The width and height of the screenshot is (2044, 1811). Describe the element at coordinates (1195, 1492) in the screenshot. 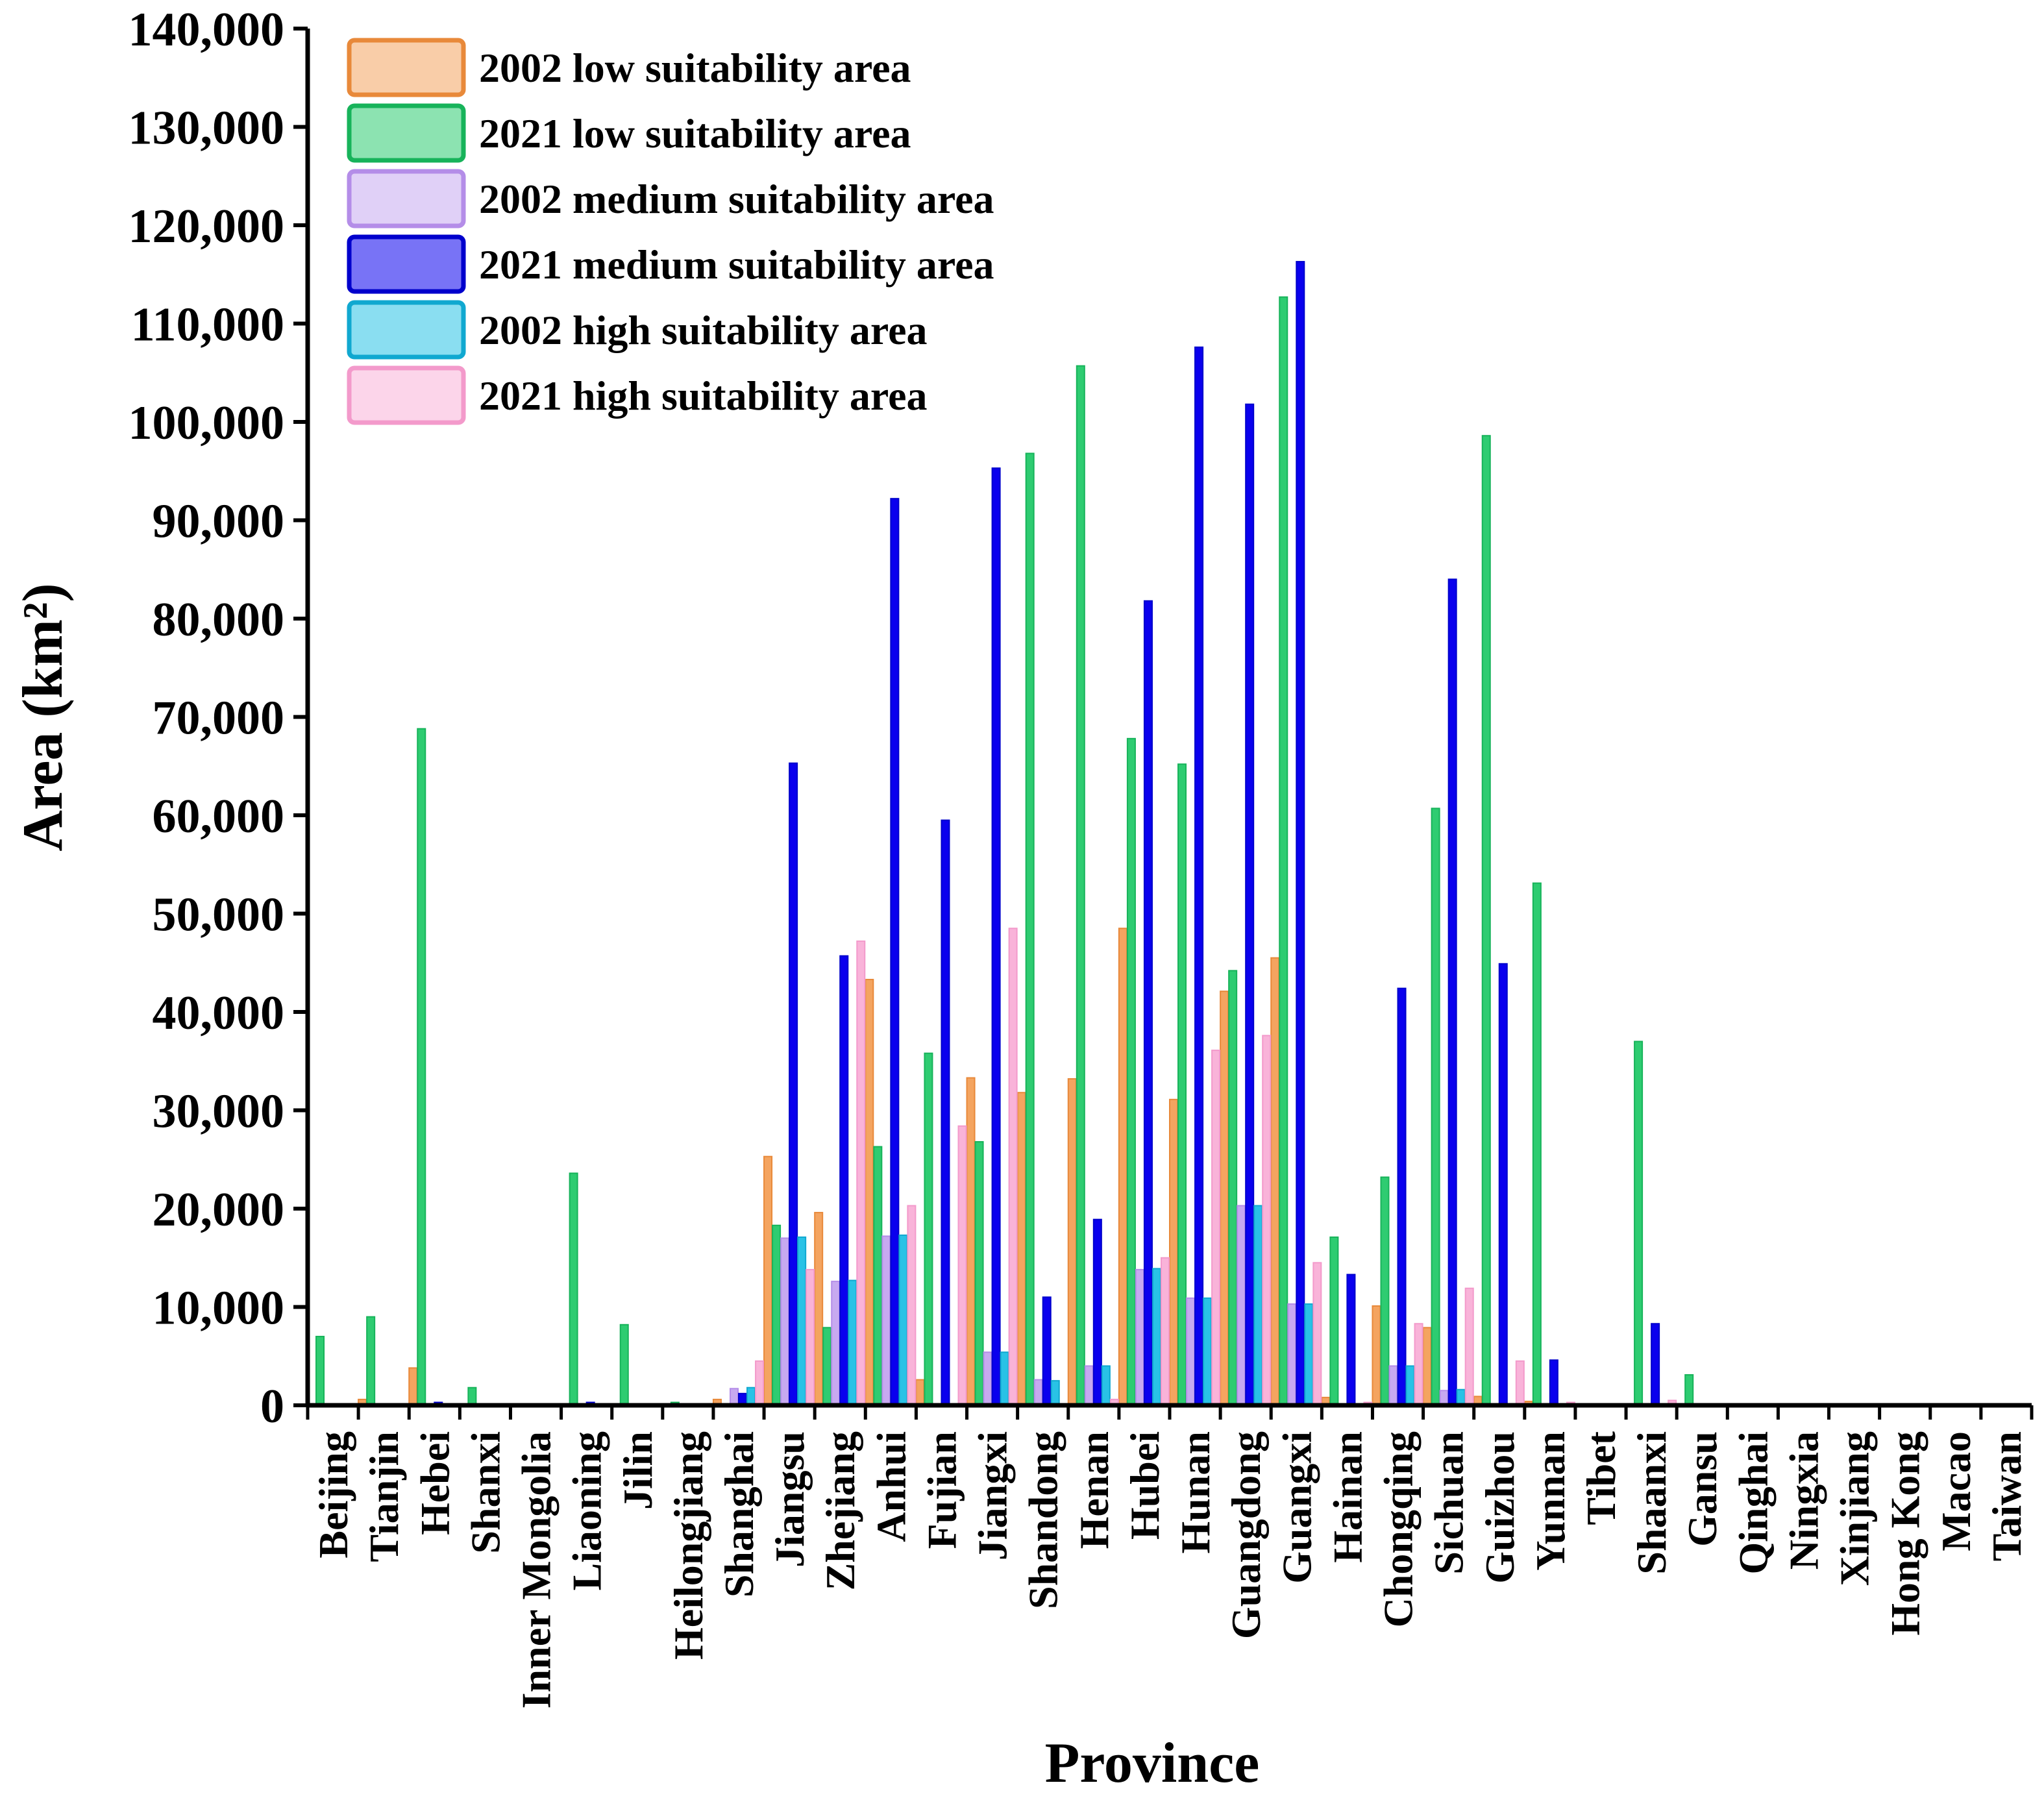

I see `x-tick-label: Hunan` at that location.